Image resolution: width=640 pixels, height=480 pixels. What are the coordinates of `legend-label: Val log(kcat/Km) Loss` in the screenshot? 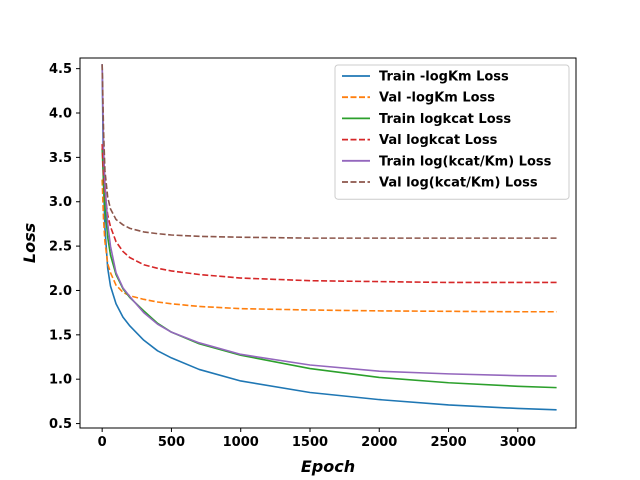 It's located at (458, 183).